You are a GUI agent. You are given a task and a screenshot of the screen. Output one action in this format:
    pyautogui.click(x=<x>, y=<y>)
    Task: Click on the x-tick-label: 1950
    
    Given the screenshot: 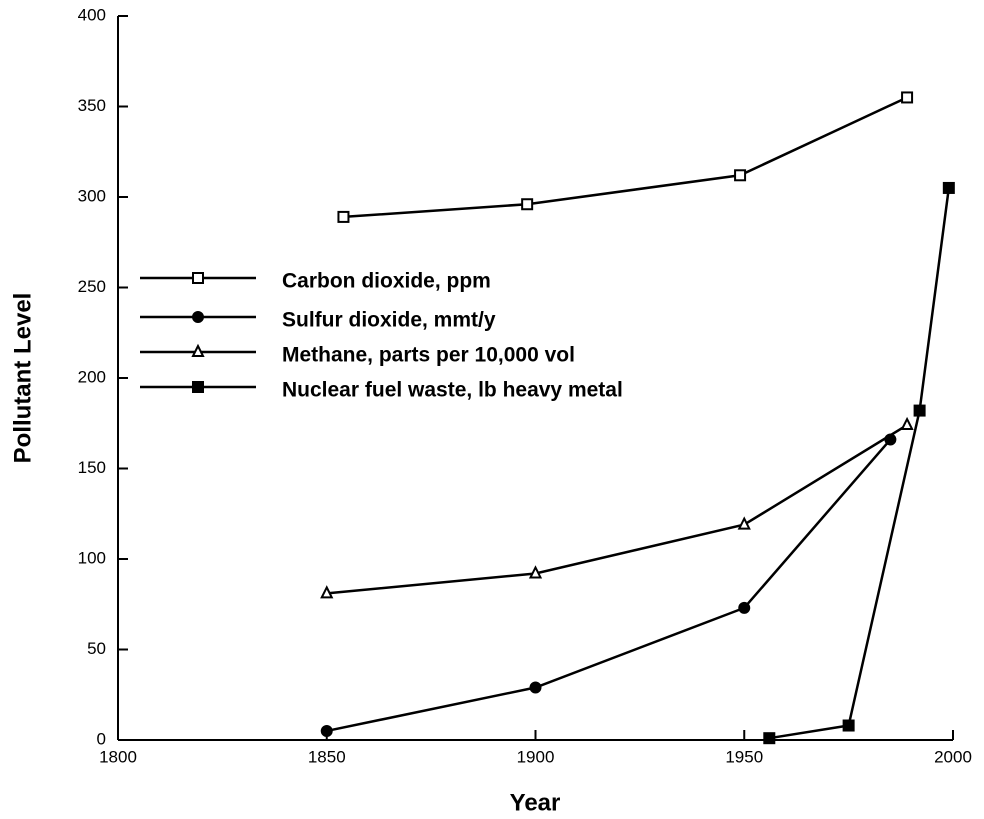 What is the action you would take?
    pyautogui.click(x=744, y=756)
    